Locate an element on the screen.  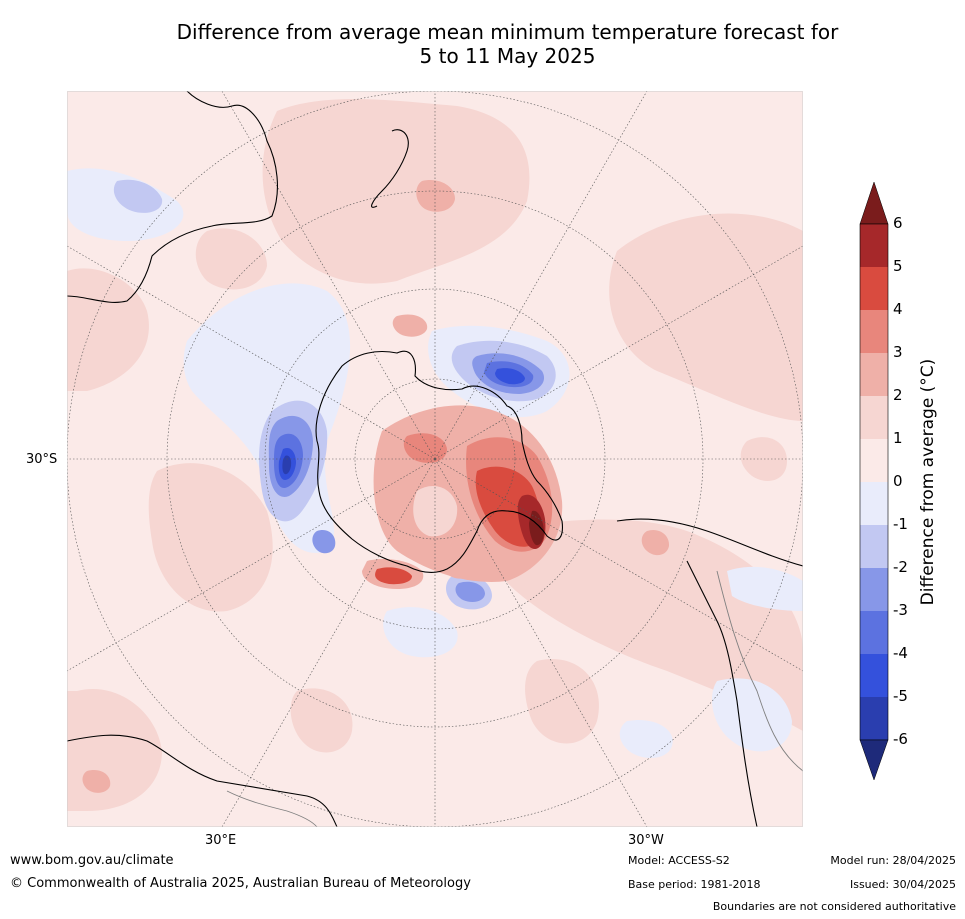
footer-issued: Issued: 30/04/2025 is located at coordinates (902, 884).